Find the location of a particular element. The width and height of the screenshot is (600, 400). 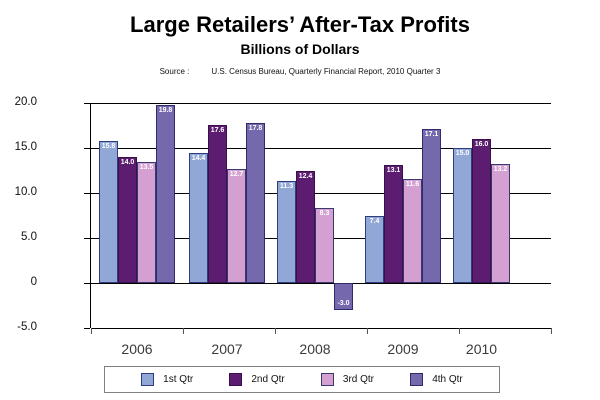

legend-swatch-1st-qtr is located at coordinates (148, 379).